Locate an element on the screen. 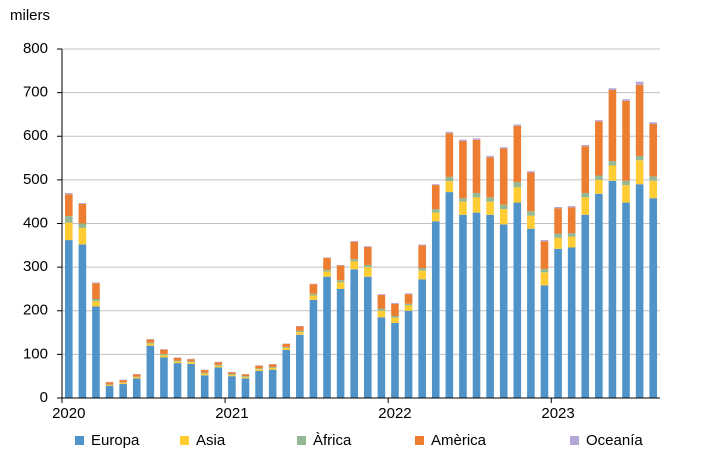 Image resolution: width=703 pixels, height=458 pixels. y-tick-label: 300 is located at coordinates (35, 266).